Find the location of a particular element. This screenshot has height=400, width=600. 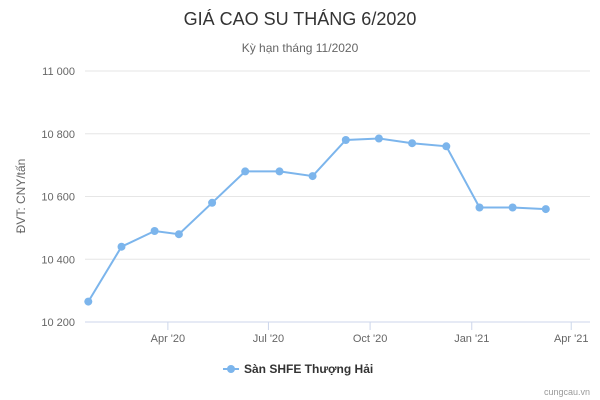

legend-symbol-marker is located at coordinates (231, 369).